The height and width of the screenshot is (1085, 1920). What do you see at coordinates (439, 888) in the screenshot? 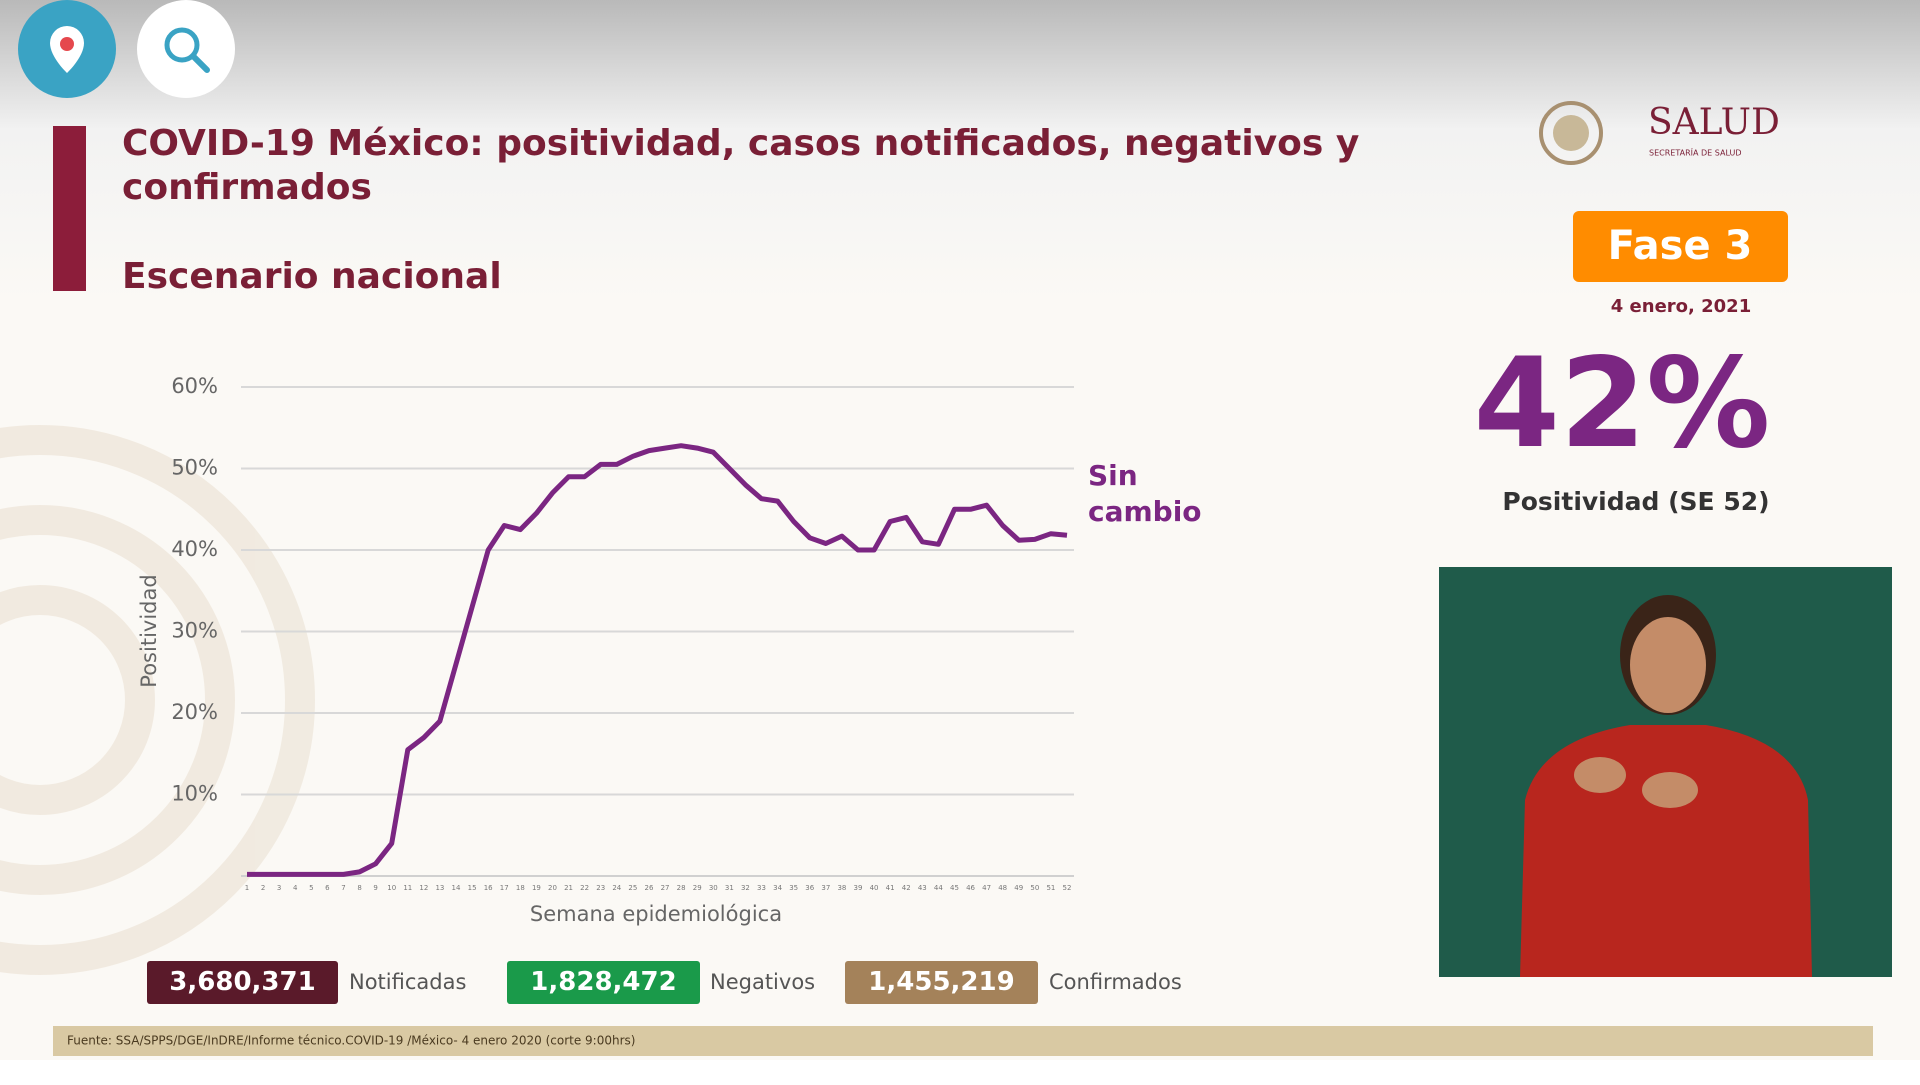
I see `x-tick-label: 13` at bounding box center [439, 888].